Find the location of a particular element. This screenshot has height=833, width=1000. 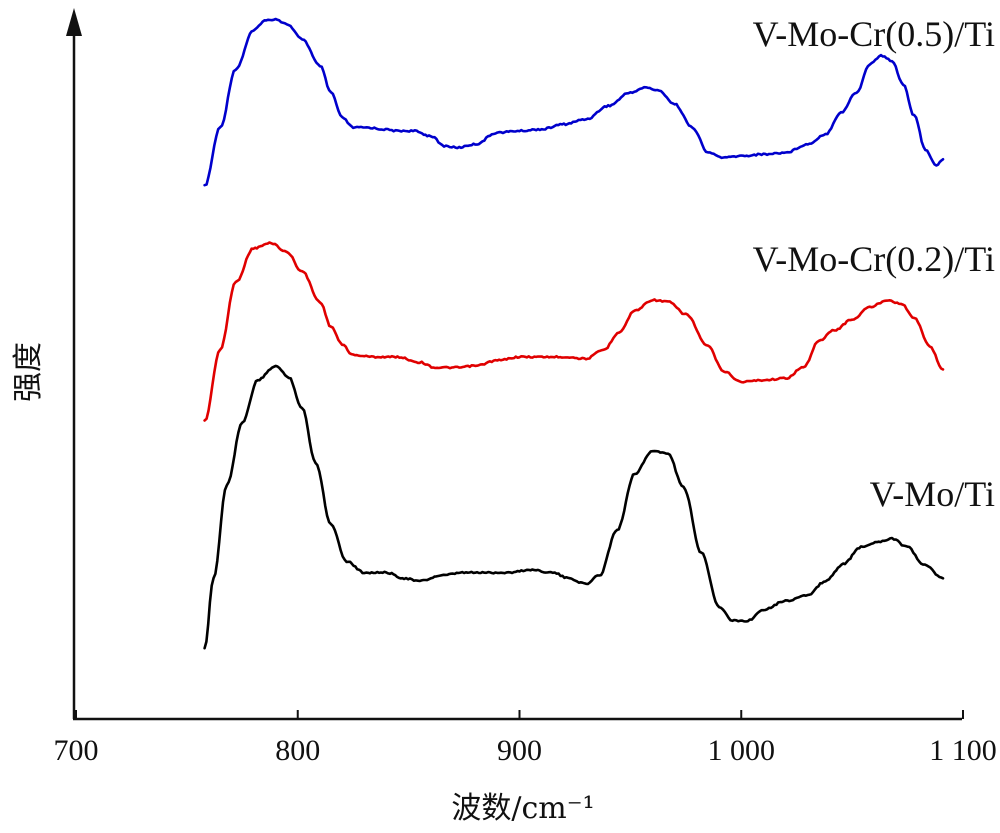

x-ticks: 700 800 900 1 000 1 100 is located at coordinates (525, 738).